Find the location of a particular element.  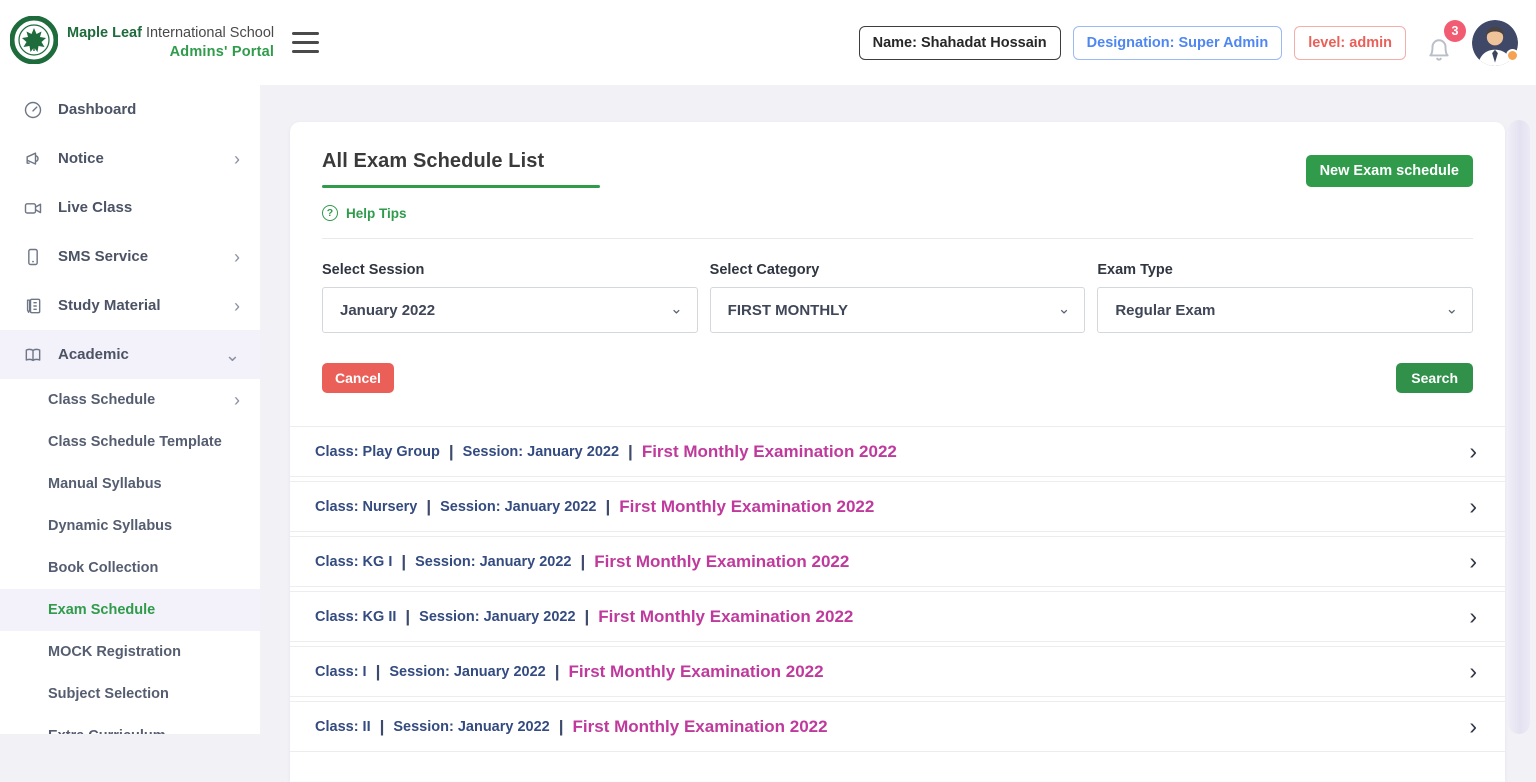

sidebar-subitem-extra-curriculum: Extra Curriculum is located at coordinates (130, 724).